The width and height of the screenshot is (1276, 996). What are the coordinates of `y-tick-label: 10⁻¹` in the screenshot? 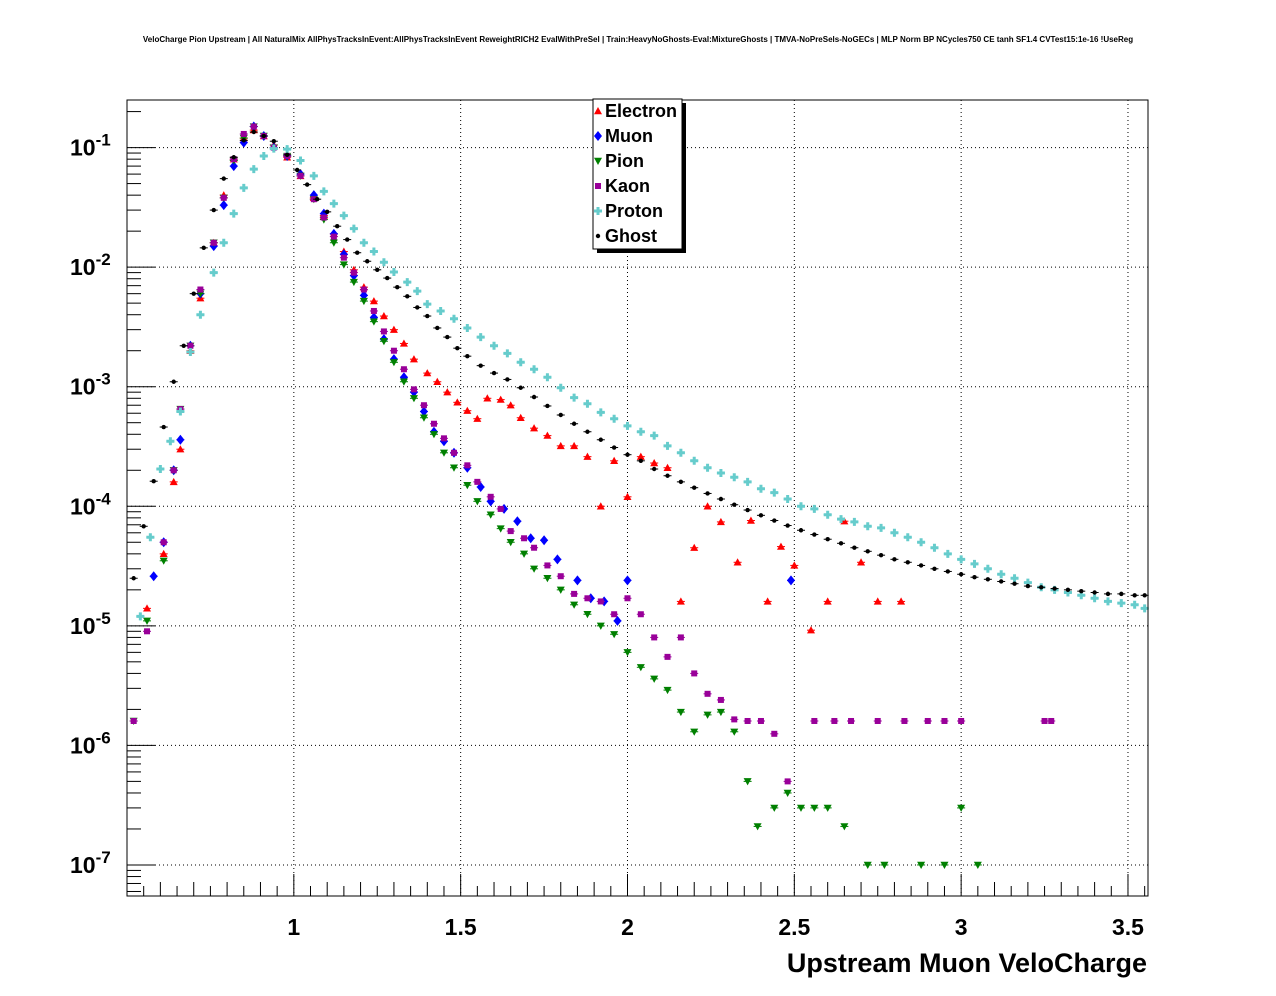 It's located at (90, 146).